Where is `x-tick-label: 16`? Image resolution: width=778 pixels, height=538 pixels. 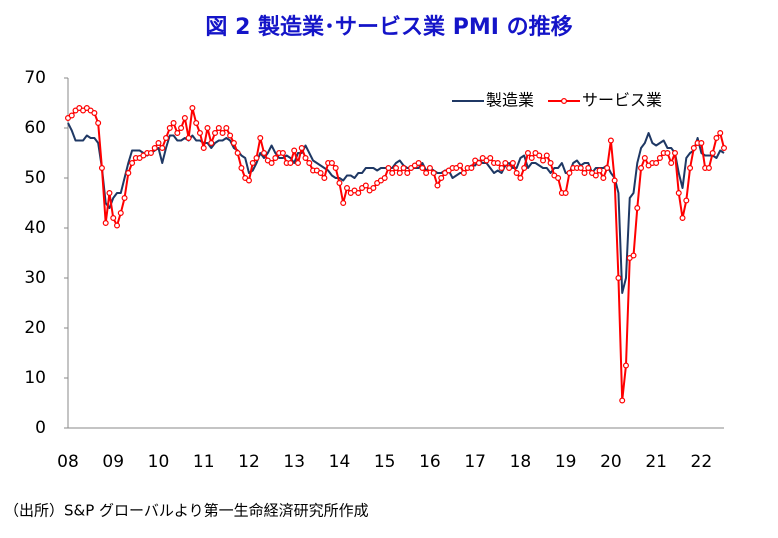
x-tick-label: 16 is located at coordinates (430, 462).